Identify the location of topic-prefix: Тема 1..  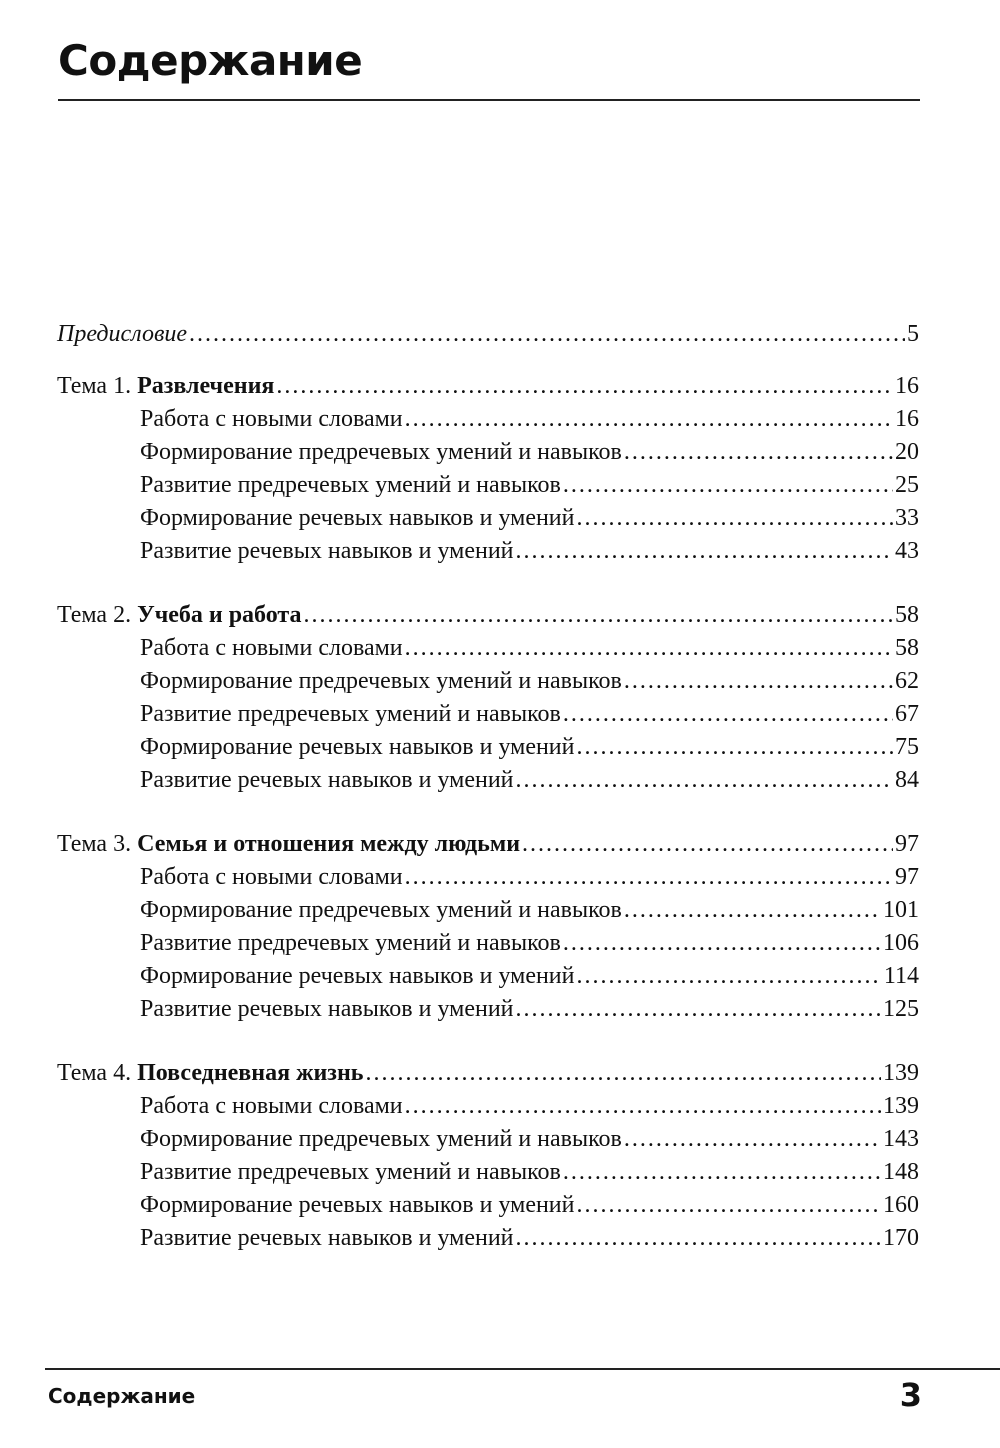
(97, 386).